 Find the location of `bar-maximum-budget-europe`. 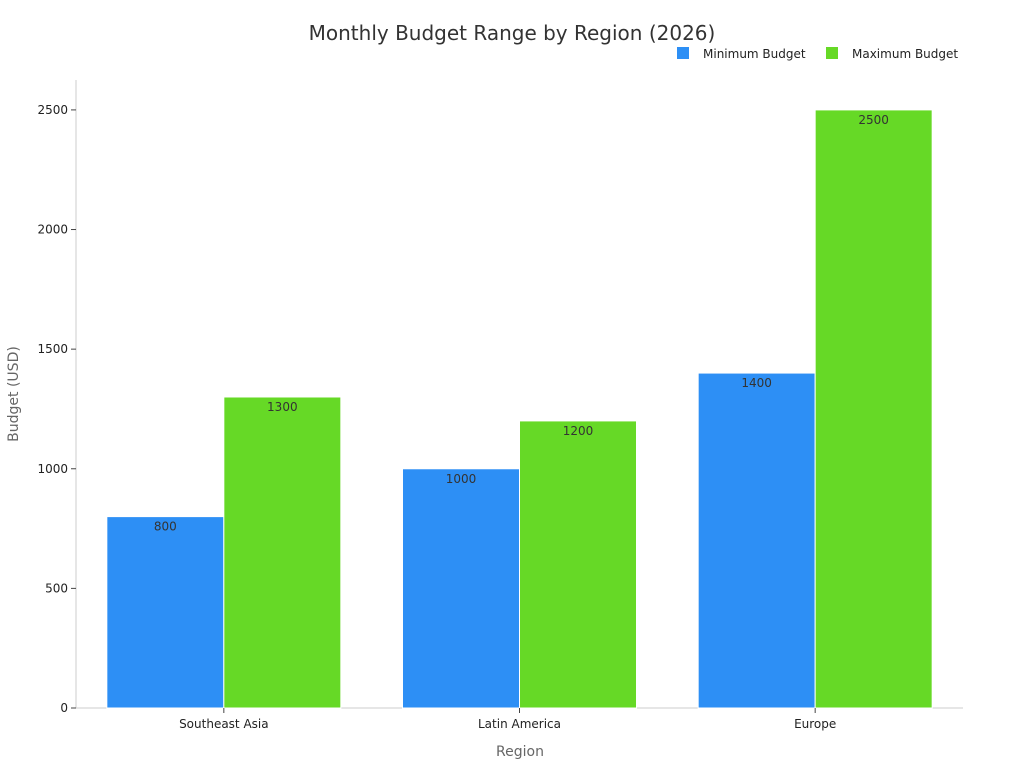

bar-maximum-budget-europe is located at coordinates (873, 409).